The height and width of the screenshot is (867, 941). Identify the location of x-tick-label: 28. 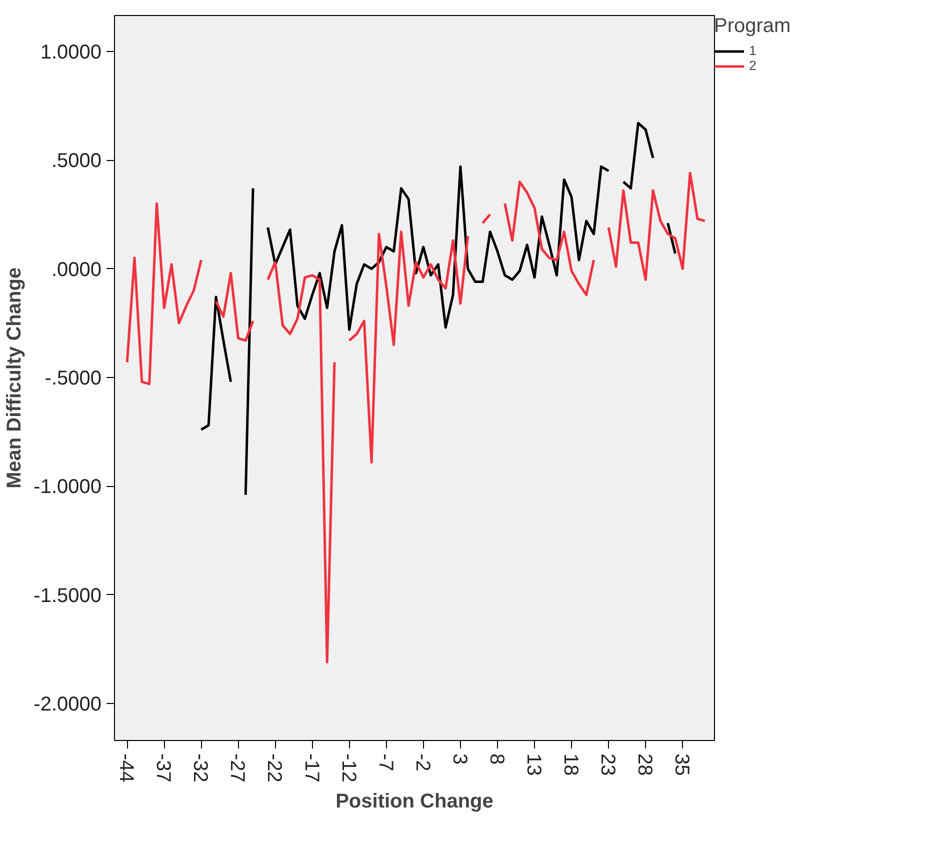
(645, 765).